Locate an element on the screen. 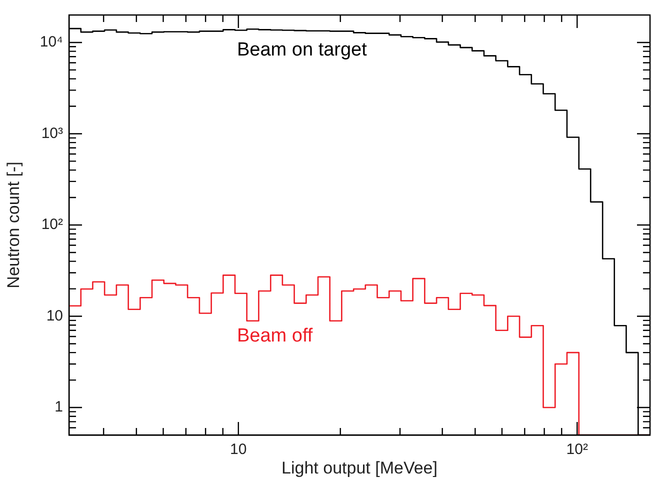 Image resolution: width=651 pixels, height=483 pixels. x-axis-title: Light output [MeVee] is located at coordinates (360, 468).